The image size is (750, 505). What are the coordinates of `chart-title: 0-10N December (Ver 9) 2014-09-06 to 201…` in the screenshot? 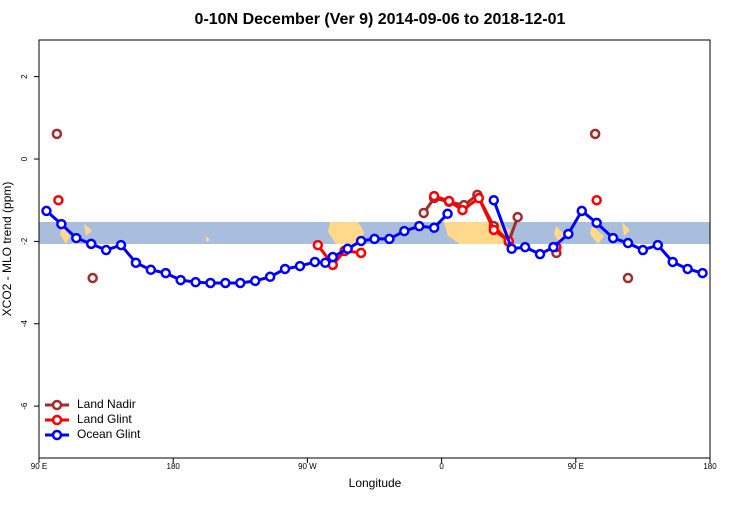 It's located at (380, 19).